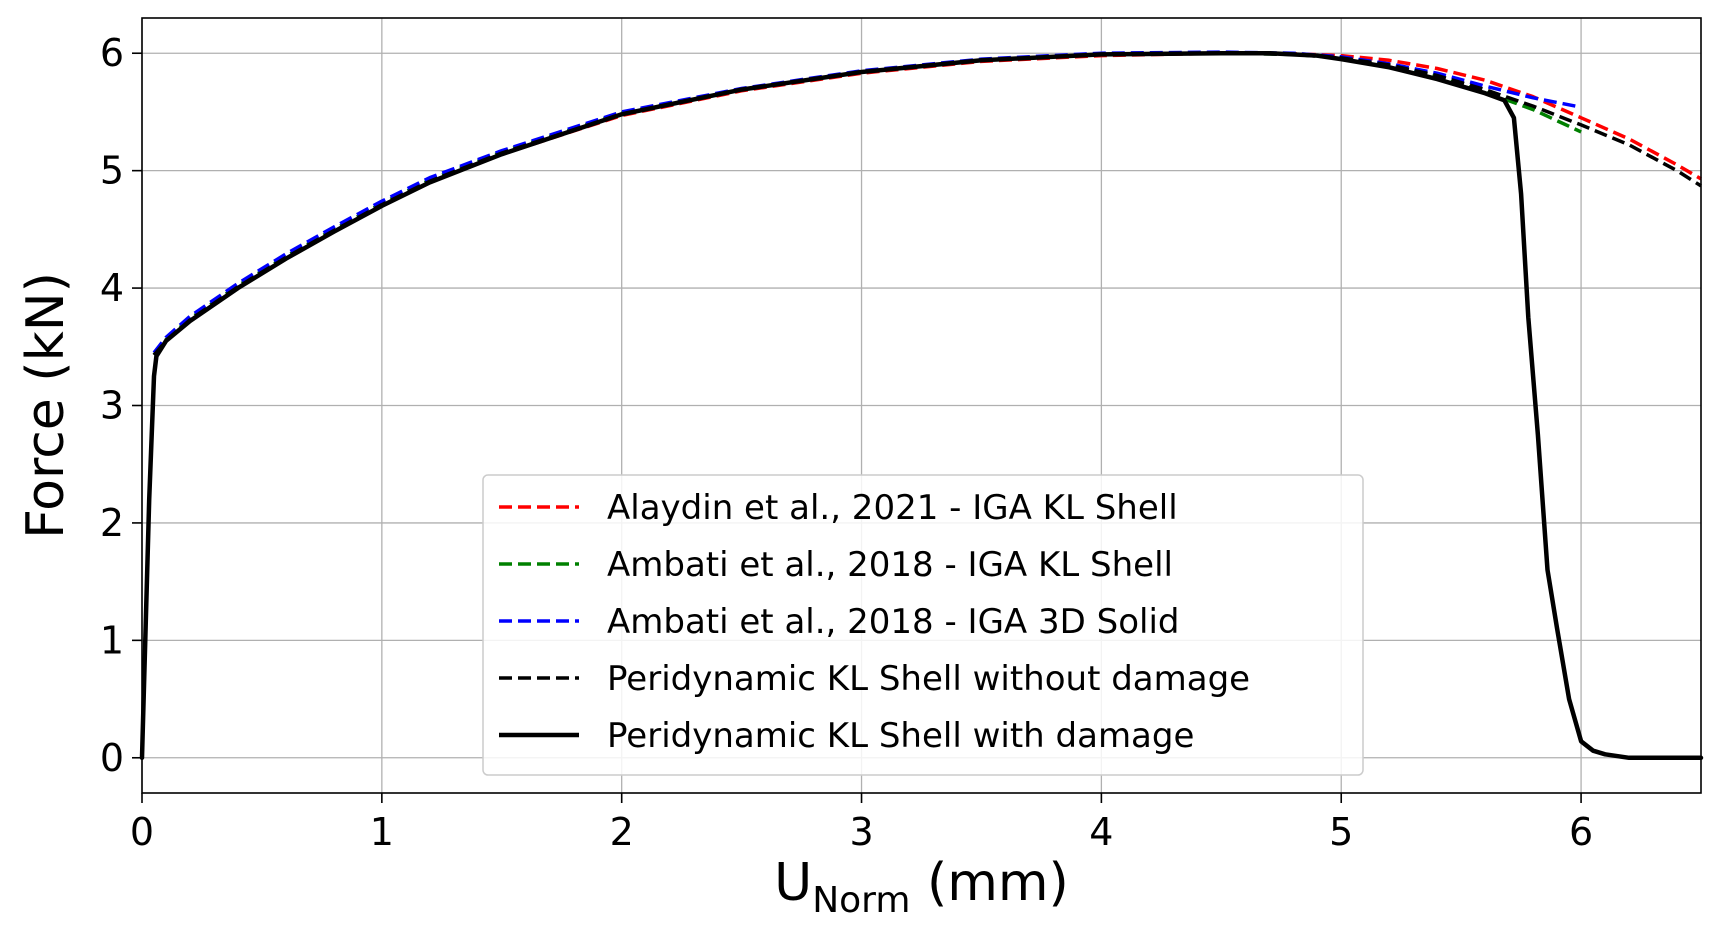  What do you see at coordinates (890, 565) in the screenshot?
I see `legend-label-2: Ambati et al., 2018 - IGA KL Shell` at bounding box center [890, 565].